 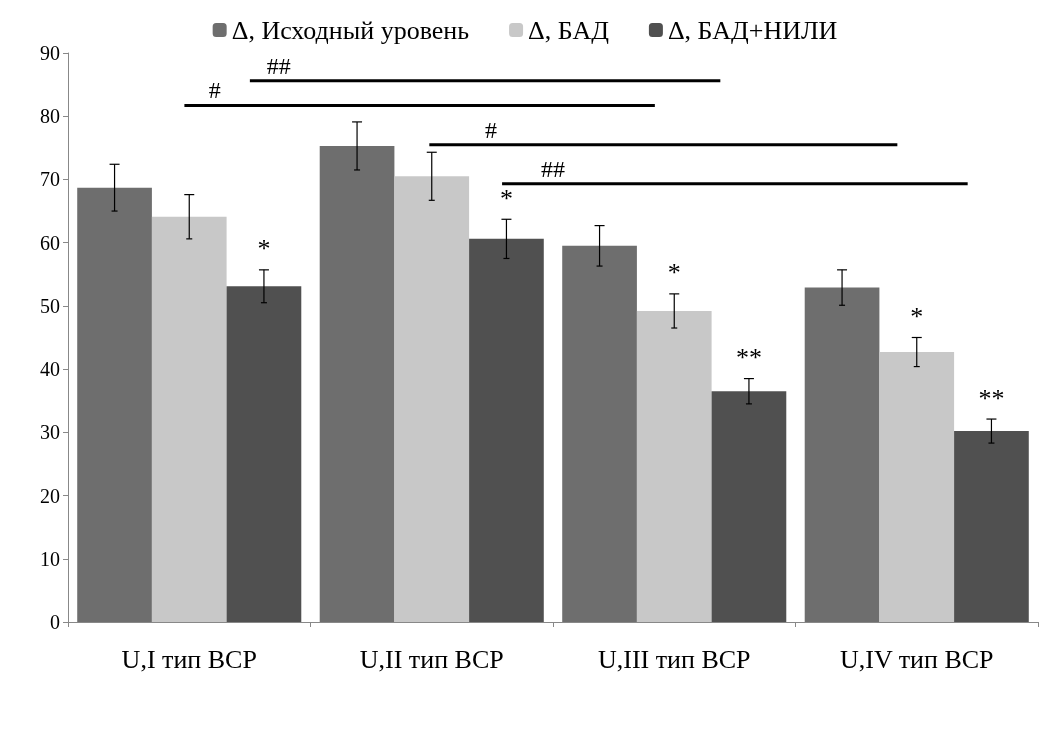 What do you see at coordinates (350, 30) in the screenshot?
I see `legend-label: Δ, Исходный уровень` at bounding box center [350, 30].